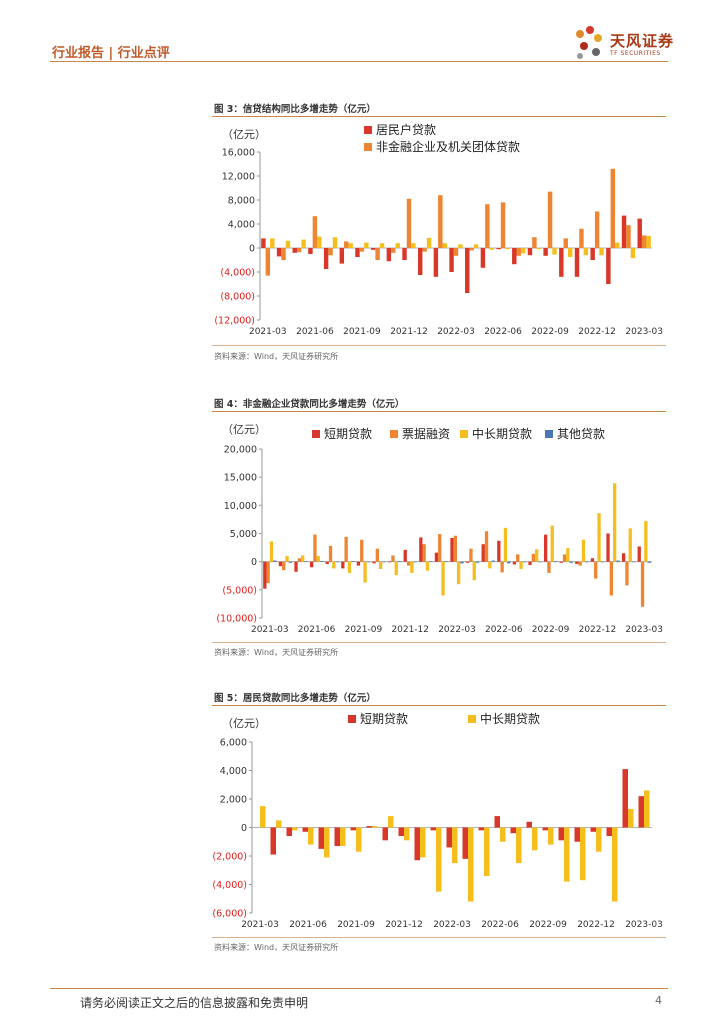 This screenshot has width=724, height=1024. Describe the element at coordinates (644, 925) in the screenshot. I see `fig5-x-tick-label: 2023-03` at that location.